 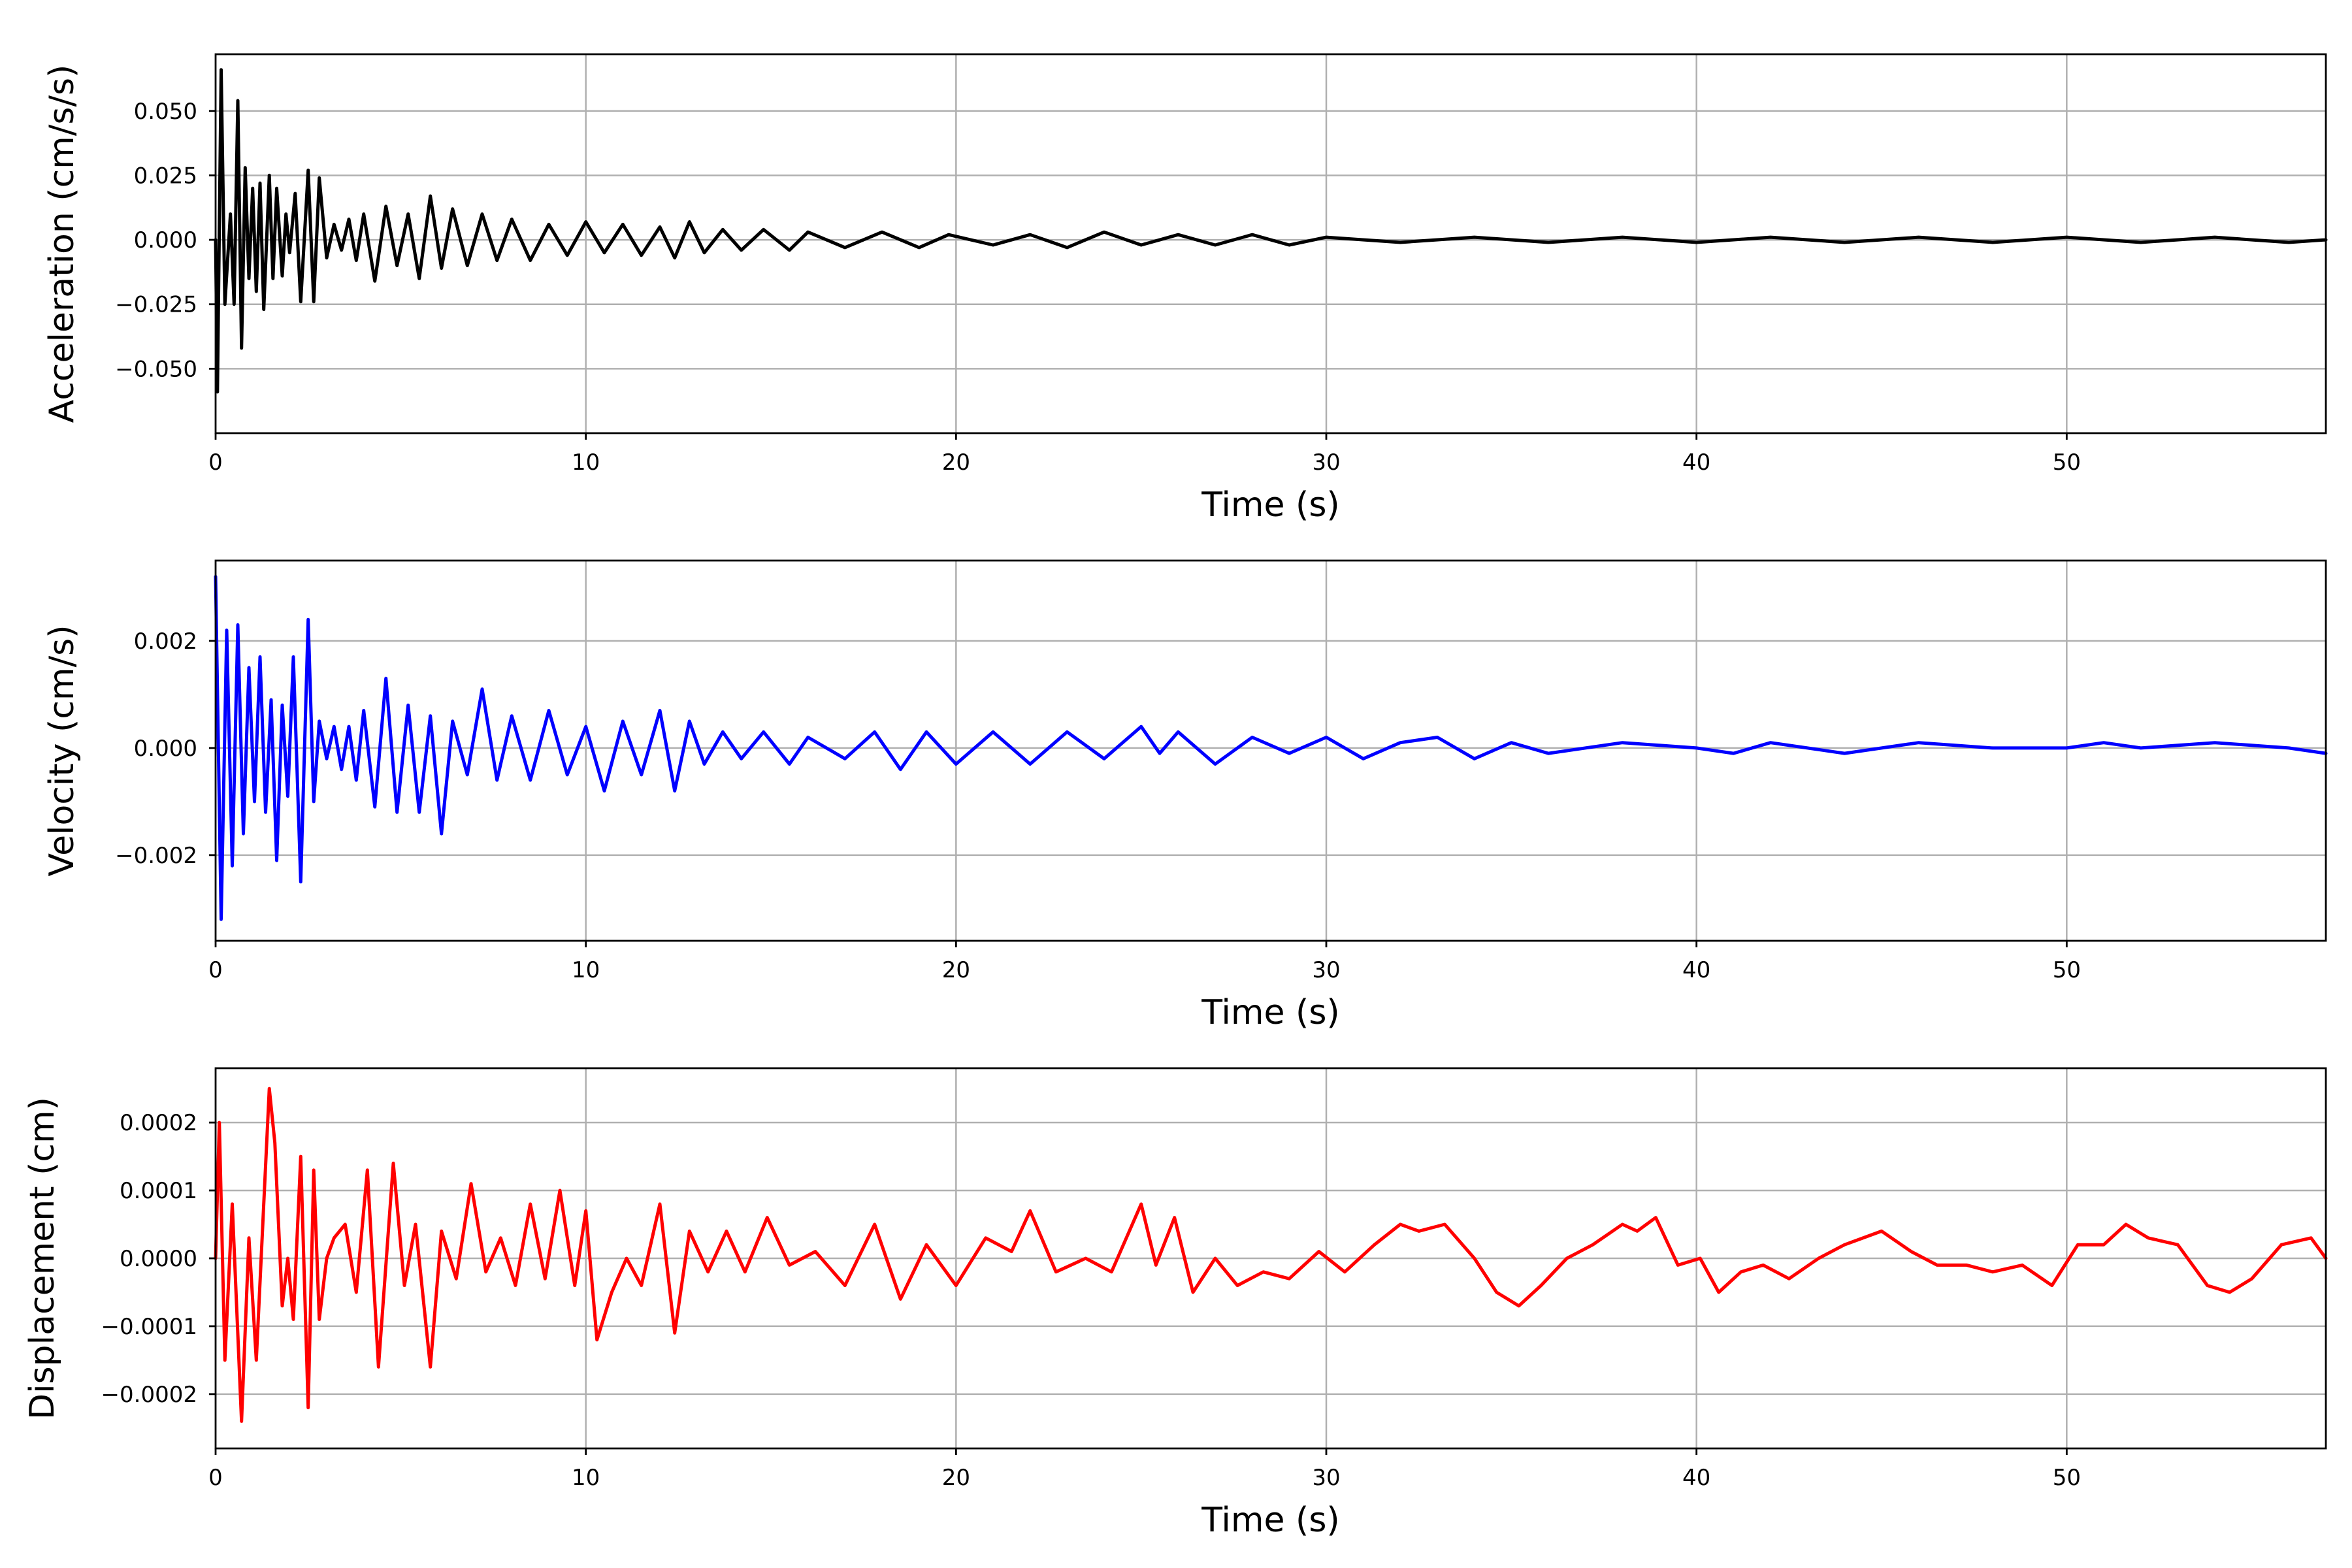 I want to click on displacement-x-tick-label: 50, so click(x=2067, y=1478).